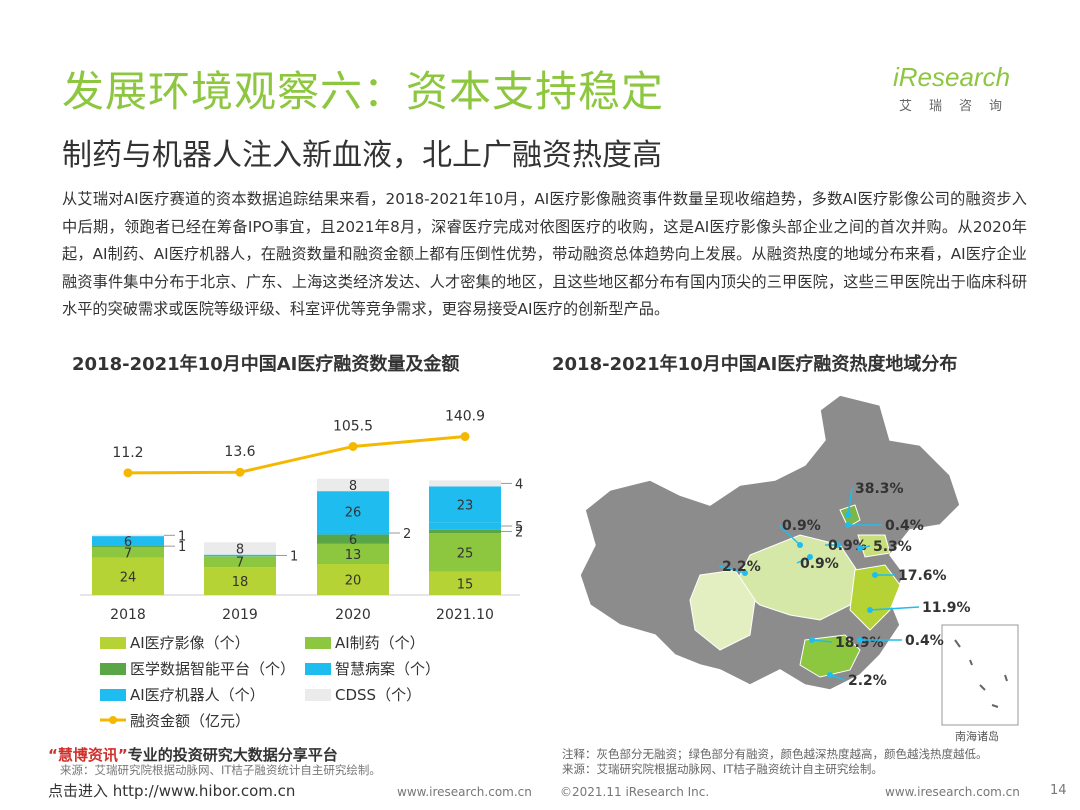 This screenshot has height=810, width=1080. I want to click on bar-data-label: 25, so click(465, 553).